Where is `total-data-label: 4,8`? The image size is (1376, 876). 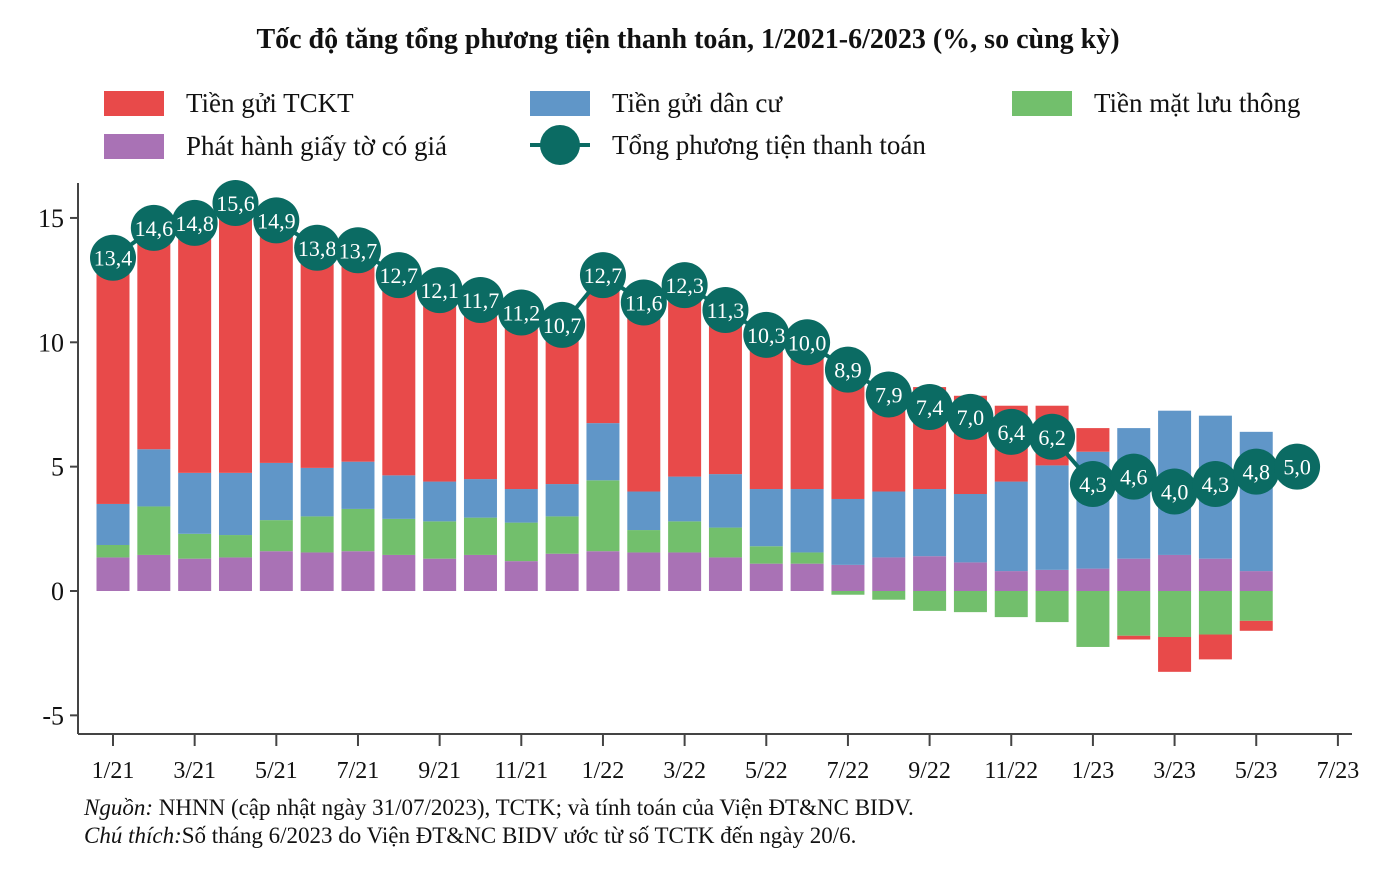 total-data-label: 4,8 is located at coordinates (1256, 472).